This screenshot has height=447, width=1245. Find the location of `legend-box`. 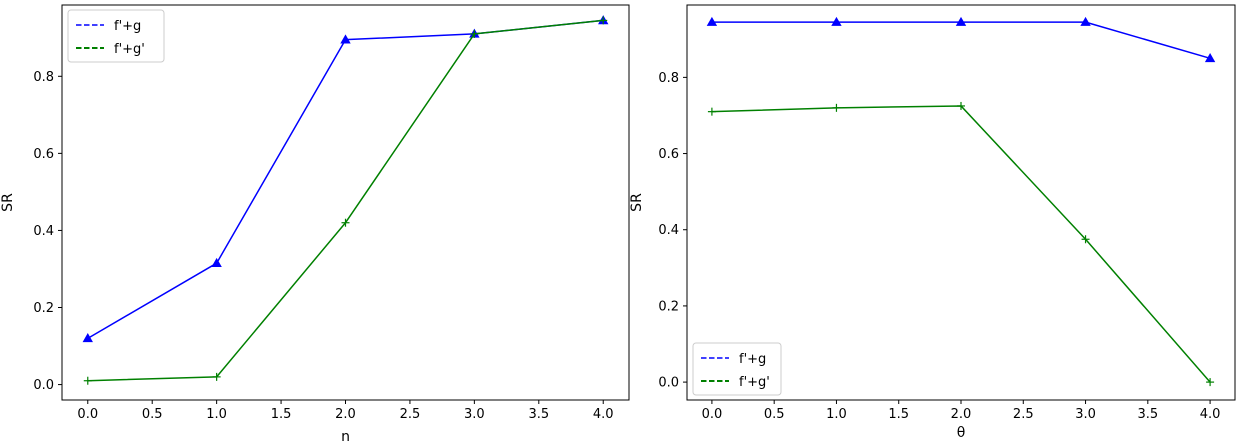

legend-box is located at coordinates (737, 369).